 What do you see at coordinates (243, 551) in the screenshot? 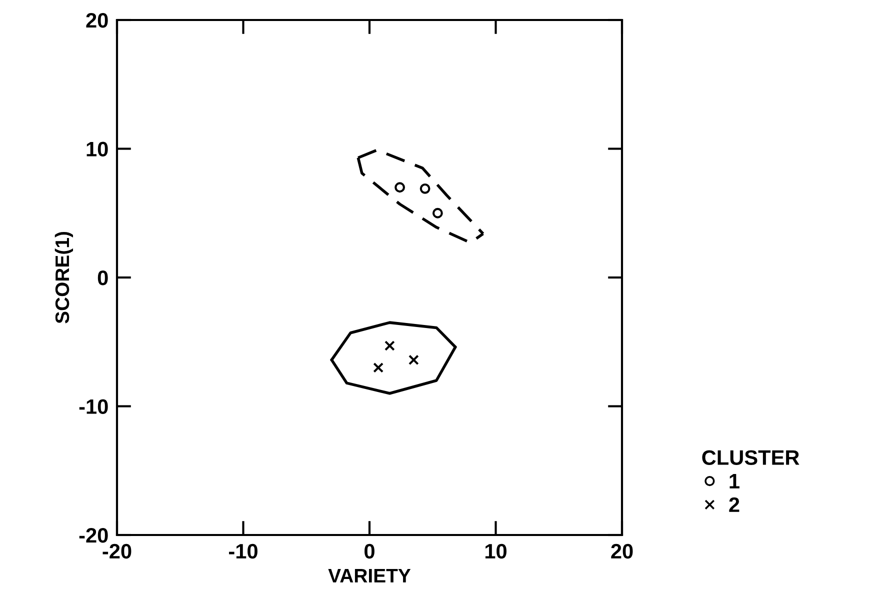
I see `x-tick-label: -10` at bounding box center [243, 551].